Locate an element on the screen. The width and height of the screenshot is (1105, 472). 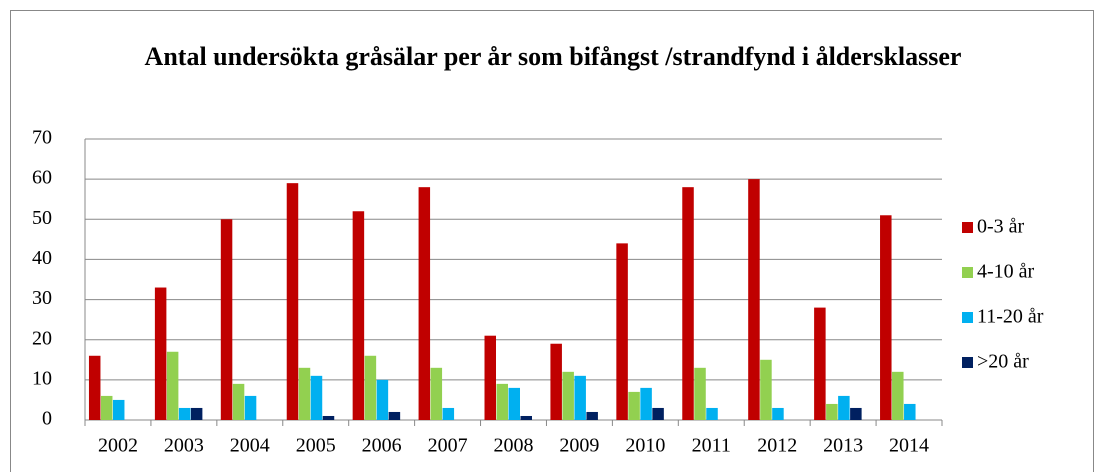
x-tick-label: 2006 is located at coordinates (382, 446).